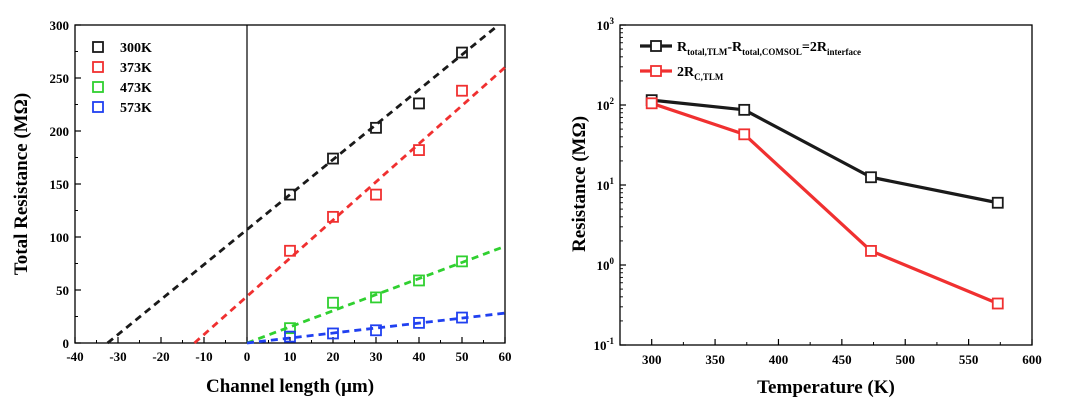 This screenshot has height=405, width=1080. Describe the element at coordinates (606, 264) in the screenshot. I see `right-y-tick-label: 10⁰` at that location.